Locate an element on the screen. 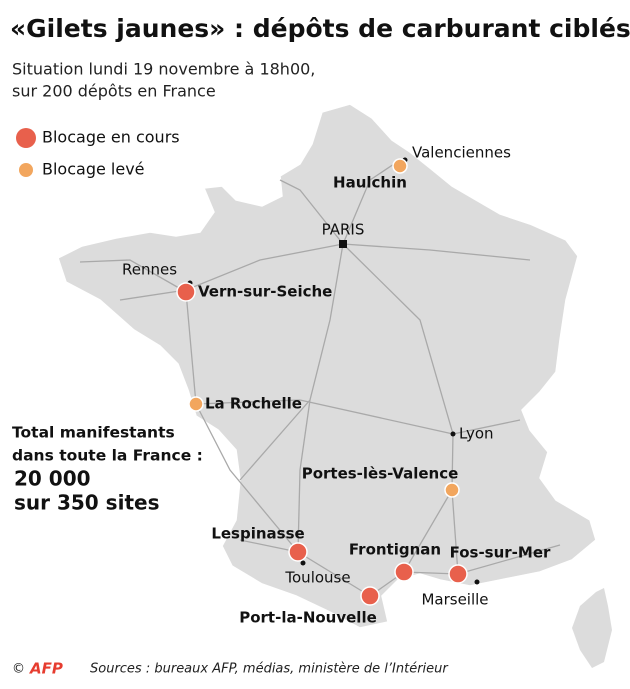  legend-label: Blocage levé is located at coordinates (93, 169).